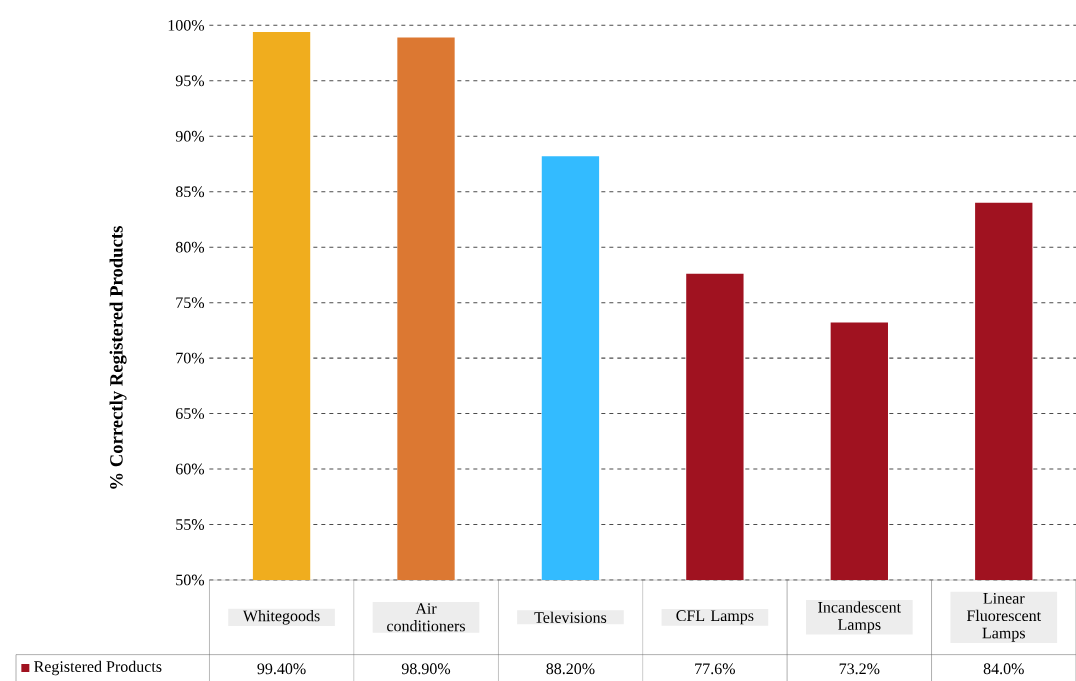 This screenshot has height=681, width=1076. Describe the element at coordinates (281, 617) in the screenshot. I see `x-tick-label: Whitegoods` at that location.